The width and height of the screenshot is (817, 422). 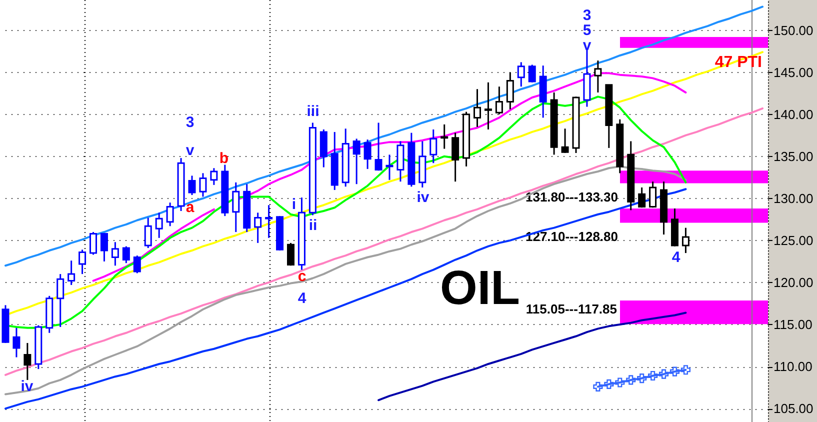 What do you see at coordinates (587, 30) in the screenshot?
I see `annotation: 5` at bounding box center [587, 30].